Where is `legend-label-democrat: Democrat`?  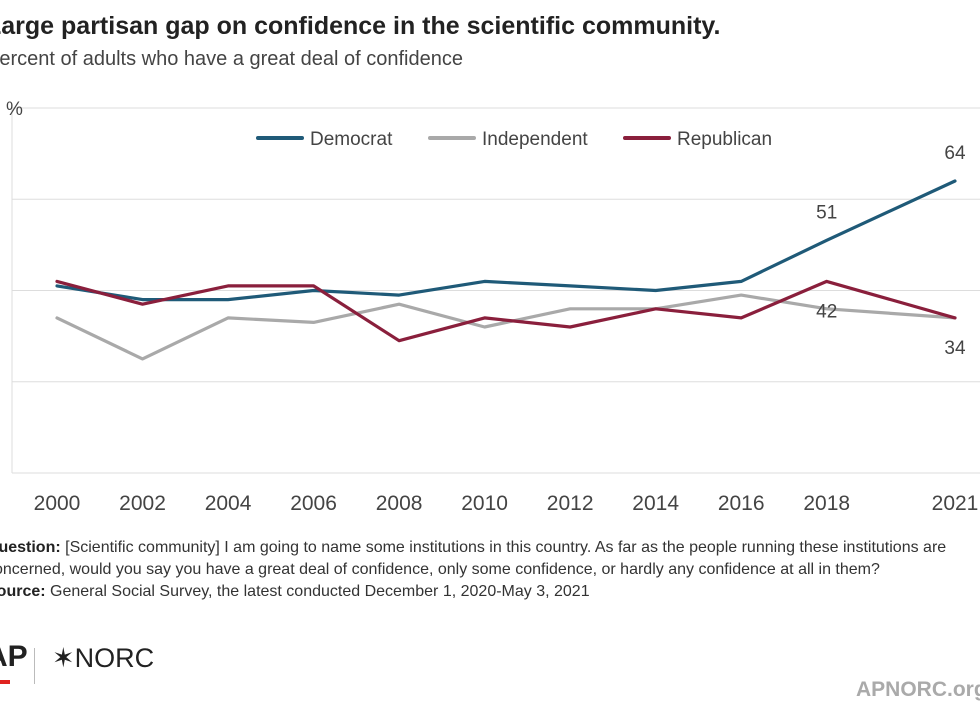 legend-label-democrat: Democrat is located at coordinates (351, 139).